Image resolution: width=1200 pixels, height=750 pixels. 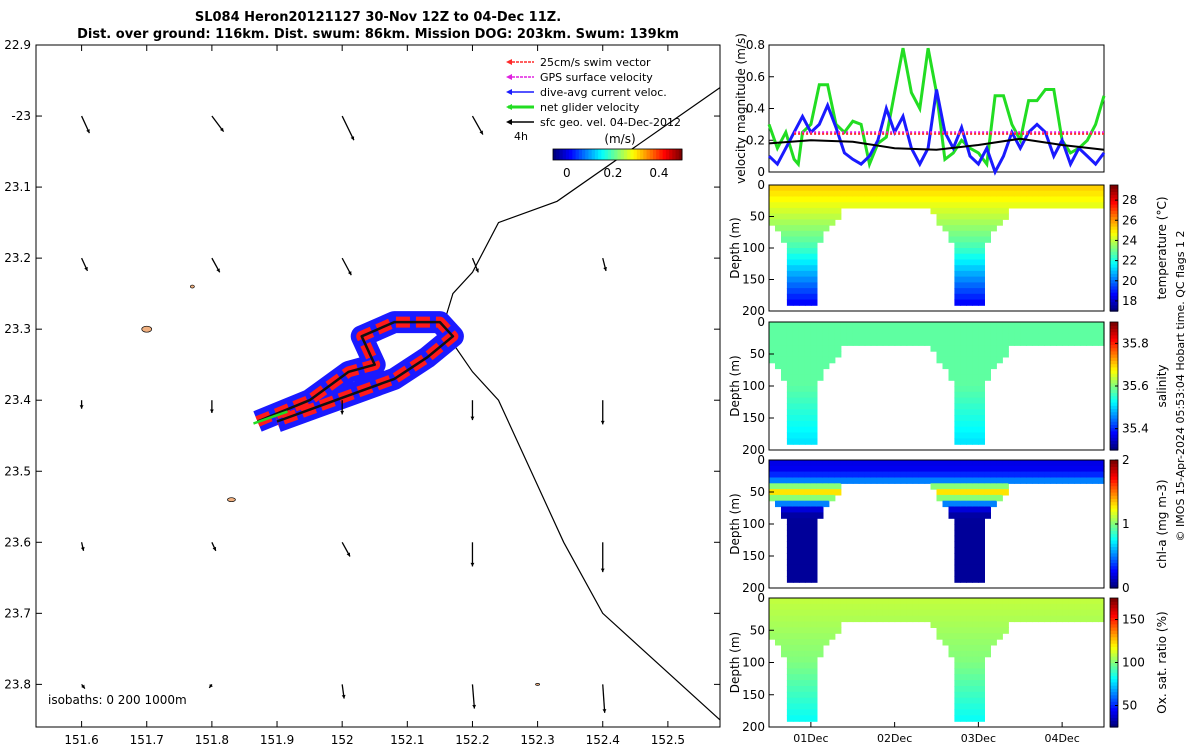 What do you see at coordinates (1133, 620) in the screenshot?
I see `section-colorbar-tick-label: 150` at bounding box center [1133, 620].